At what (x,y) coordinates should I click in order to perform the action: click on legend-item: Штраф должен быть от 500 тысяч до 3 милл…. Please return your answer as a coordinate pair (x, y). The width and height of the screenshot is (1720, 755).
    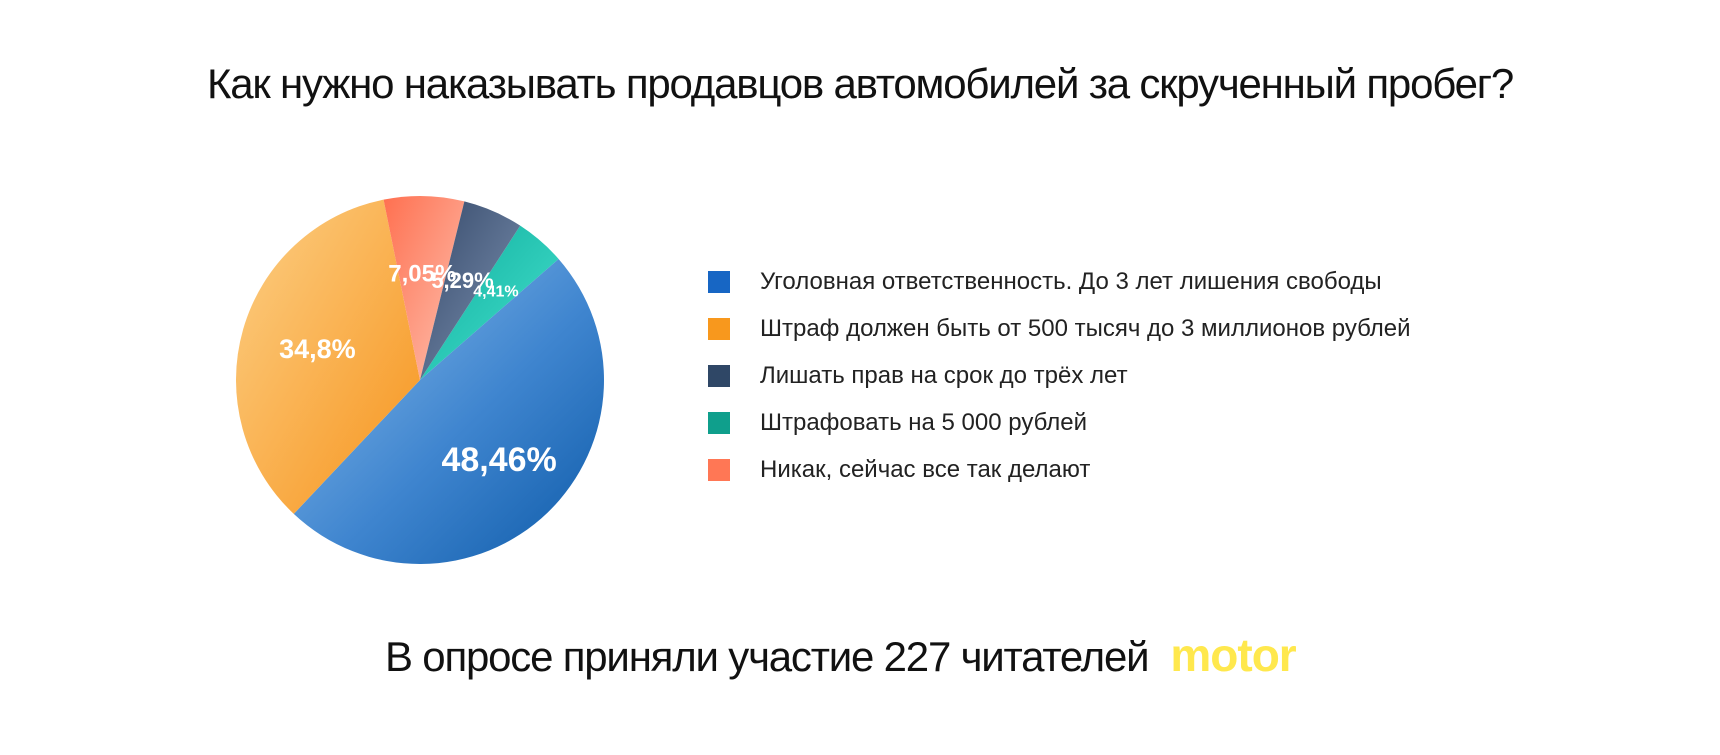
    Looking at the image, I should click on (1059, 328).